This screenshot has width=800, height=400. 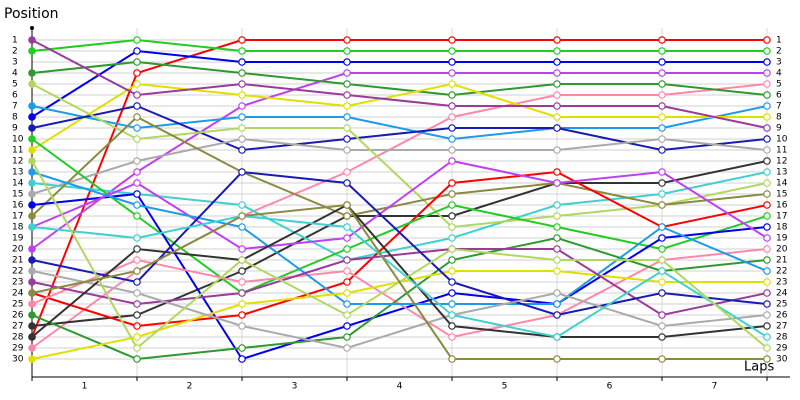 What do you see at coordinates (400, 387) in the screenshot?
I see `x-tick-label: 4` at bounding box center [400, 387].